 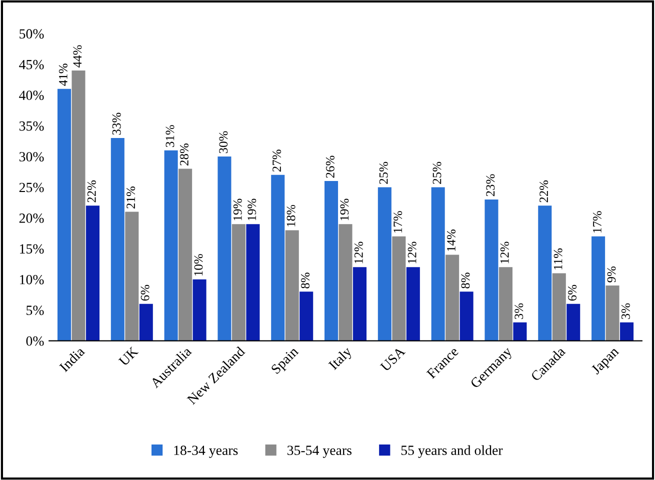 I want to click on data-label: 9%, so click(x=611, y=274).